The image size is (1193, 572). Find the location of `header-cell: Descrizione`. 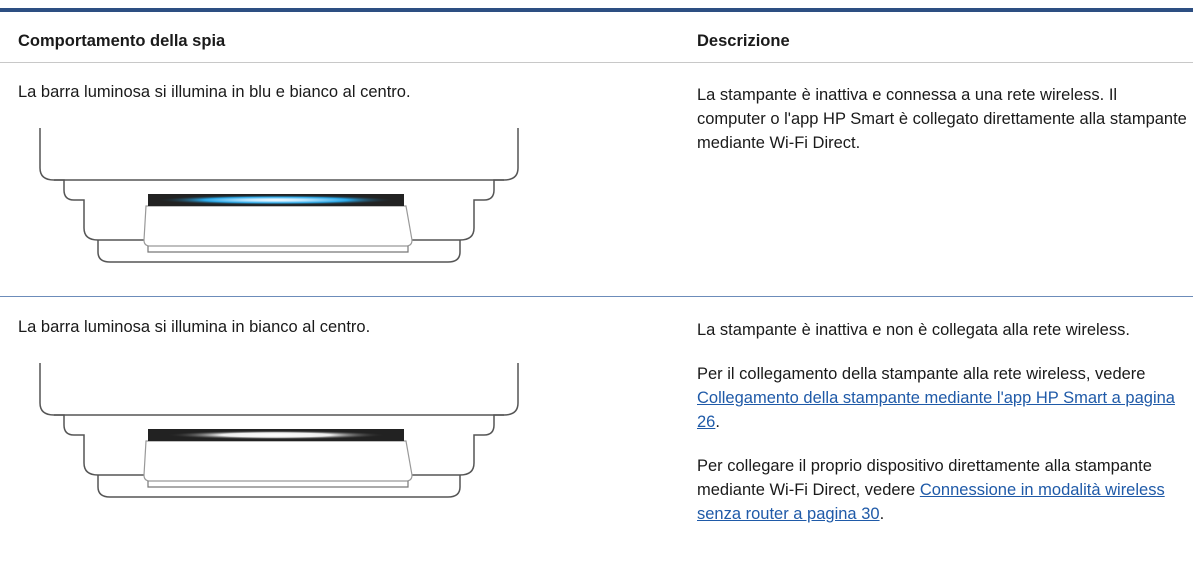

header-cell: Descrizione is located at coordinates (743, 41).